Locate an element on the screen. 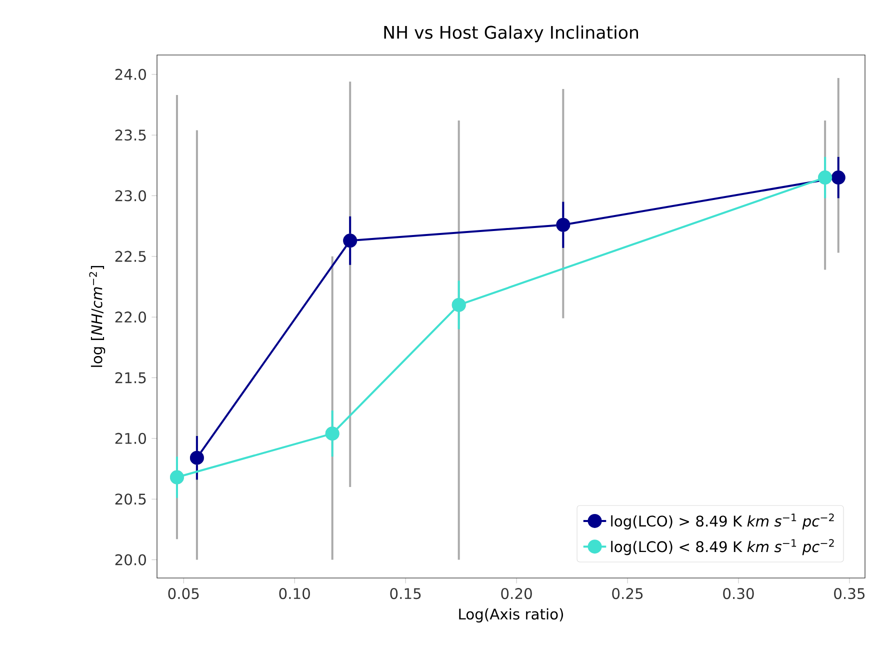  x-axis-title: Log(Axis ratio) is located at coordinates (511, 615).